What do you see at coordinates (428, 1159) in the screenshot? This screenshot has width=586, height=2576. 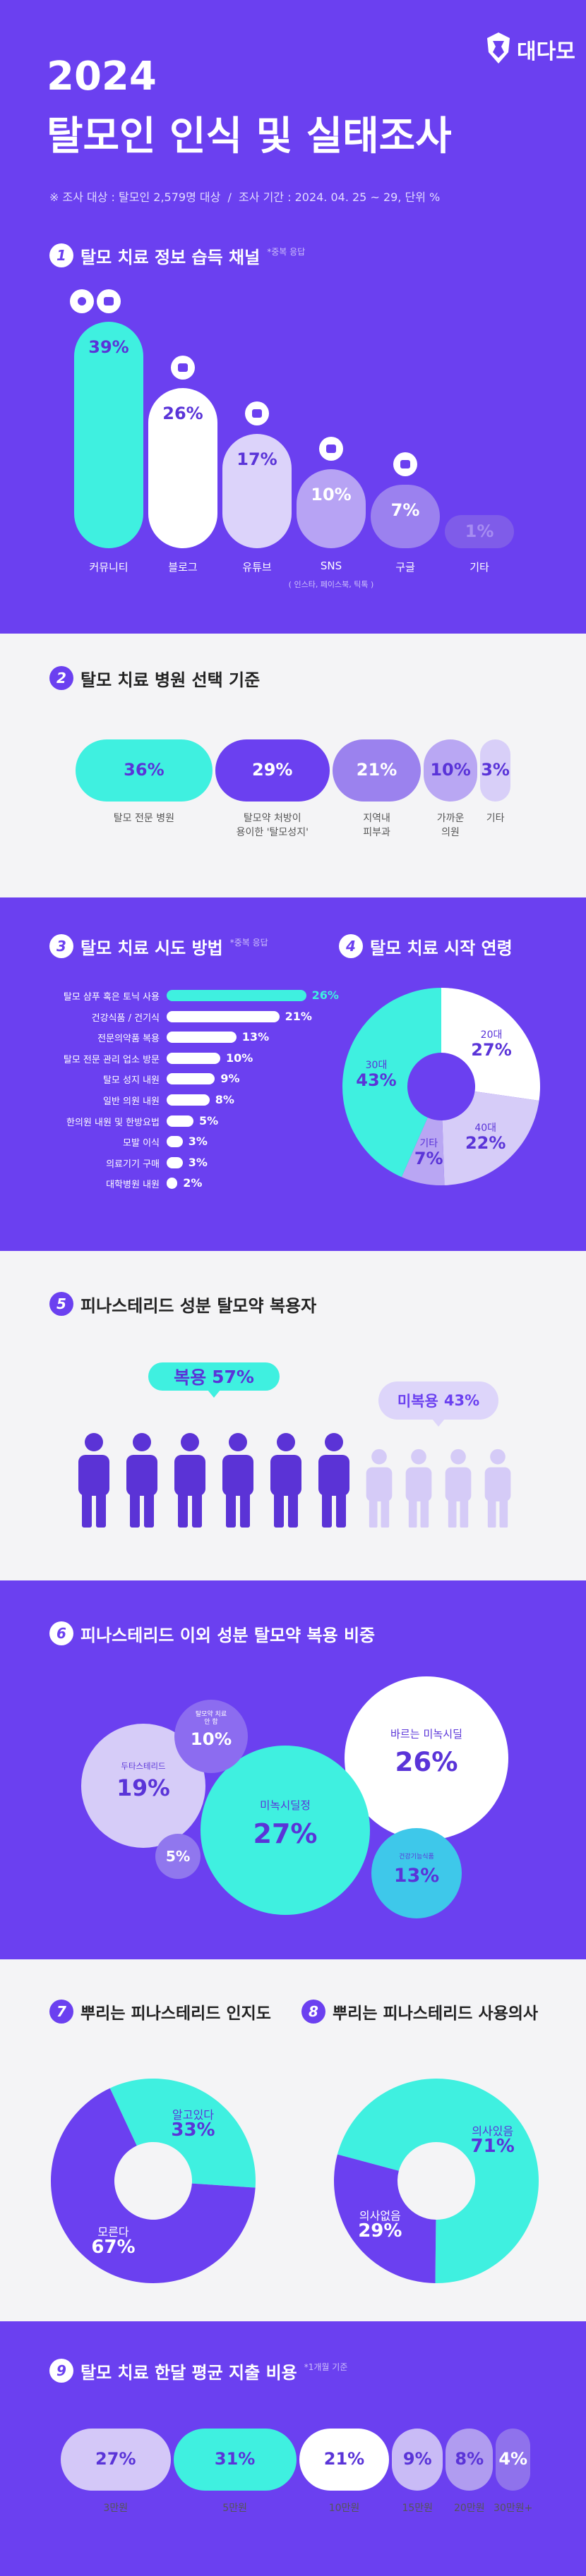 I see `segment-value: 7%` at bounding box center [428, 1159].